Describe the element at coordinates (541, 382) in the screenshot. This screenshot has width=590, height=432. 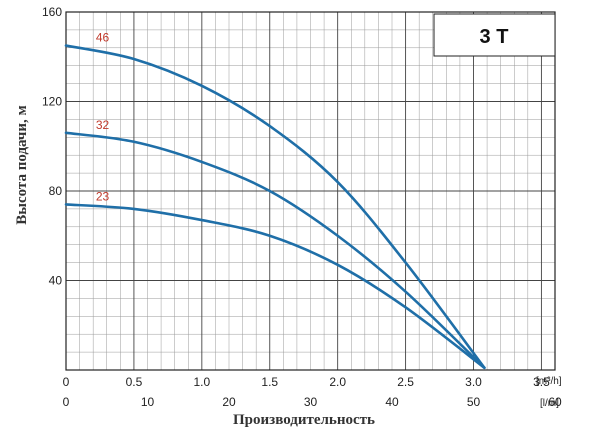
I see `x-tick-label: 3.5` at that location.